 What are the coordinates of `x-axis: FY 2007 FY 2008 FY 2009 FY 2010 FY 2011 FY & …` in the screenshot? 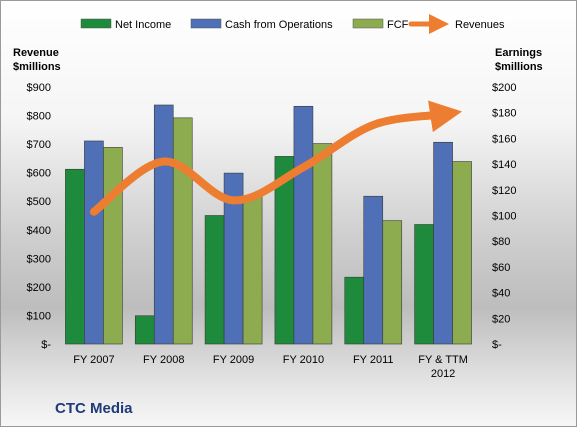 It's located at (270, 367).